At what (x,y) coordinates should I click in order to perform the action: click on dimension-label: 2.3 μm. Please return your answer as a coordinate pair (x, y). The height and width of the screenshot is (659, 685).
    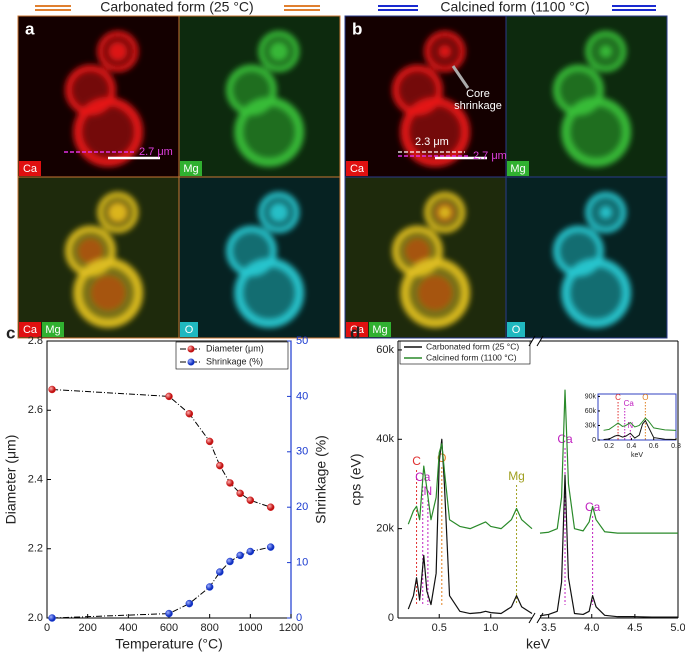
    Looking at the image, I should click on (432, 142).